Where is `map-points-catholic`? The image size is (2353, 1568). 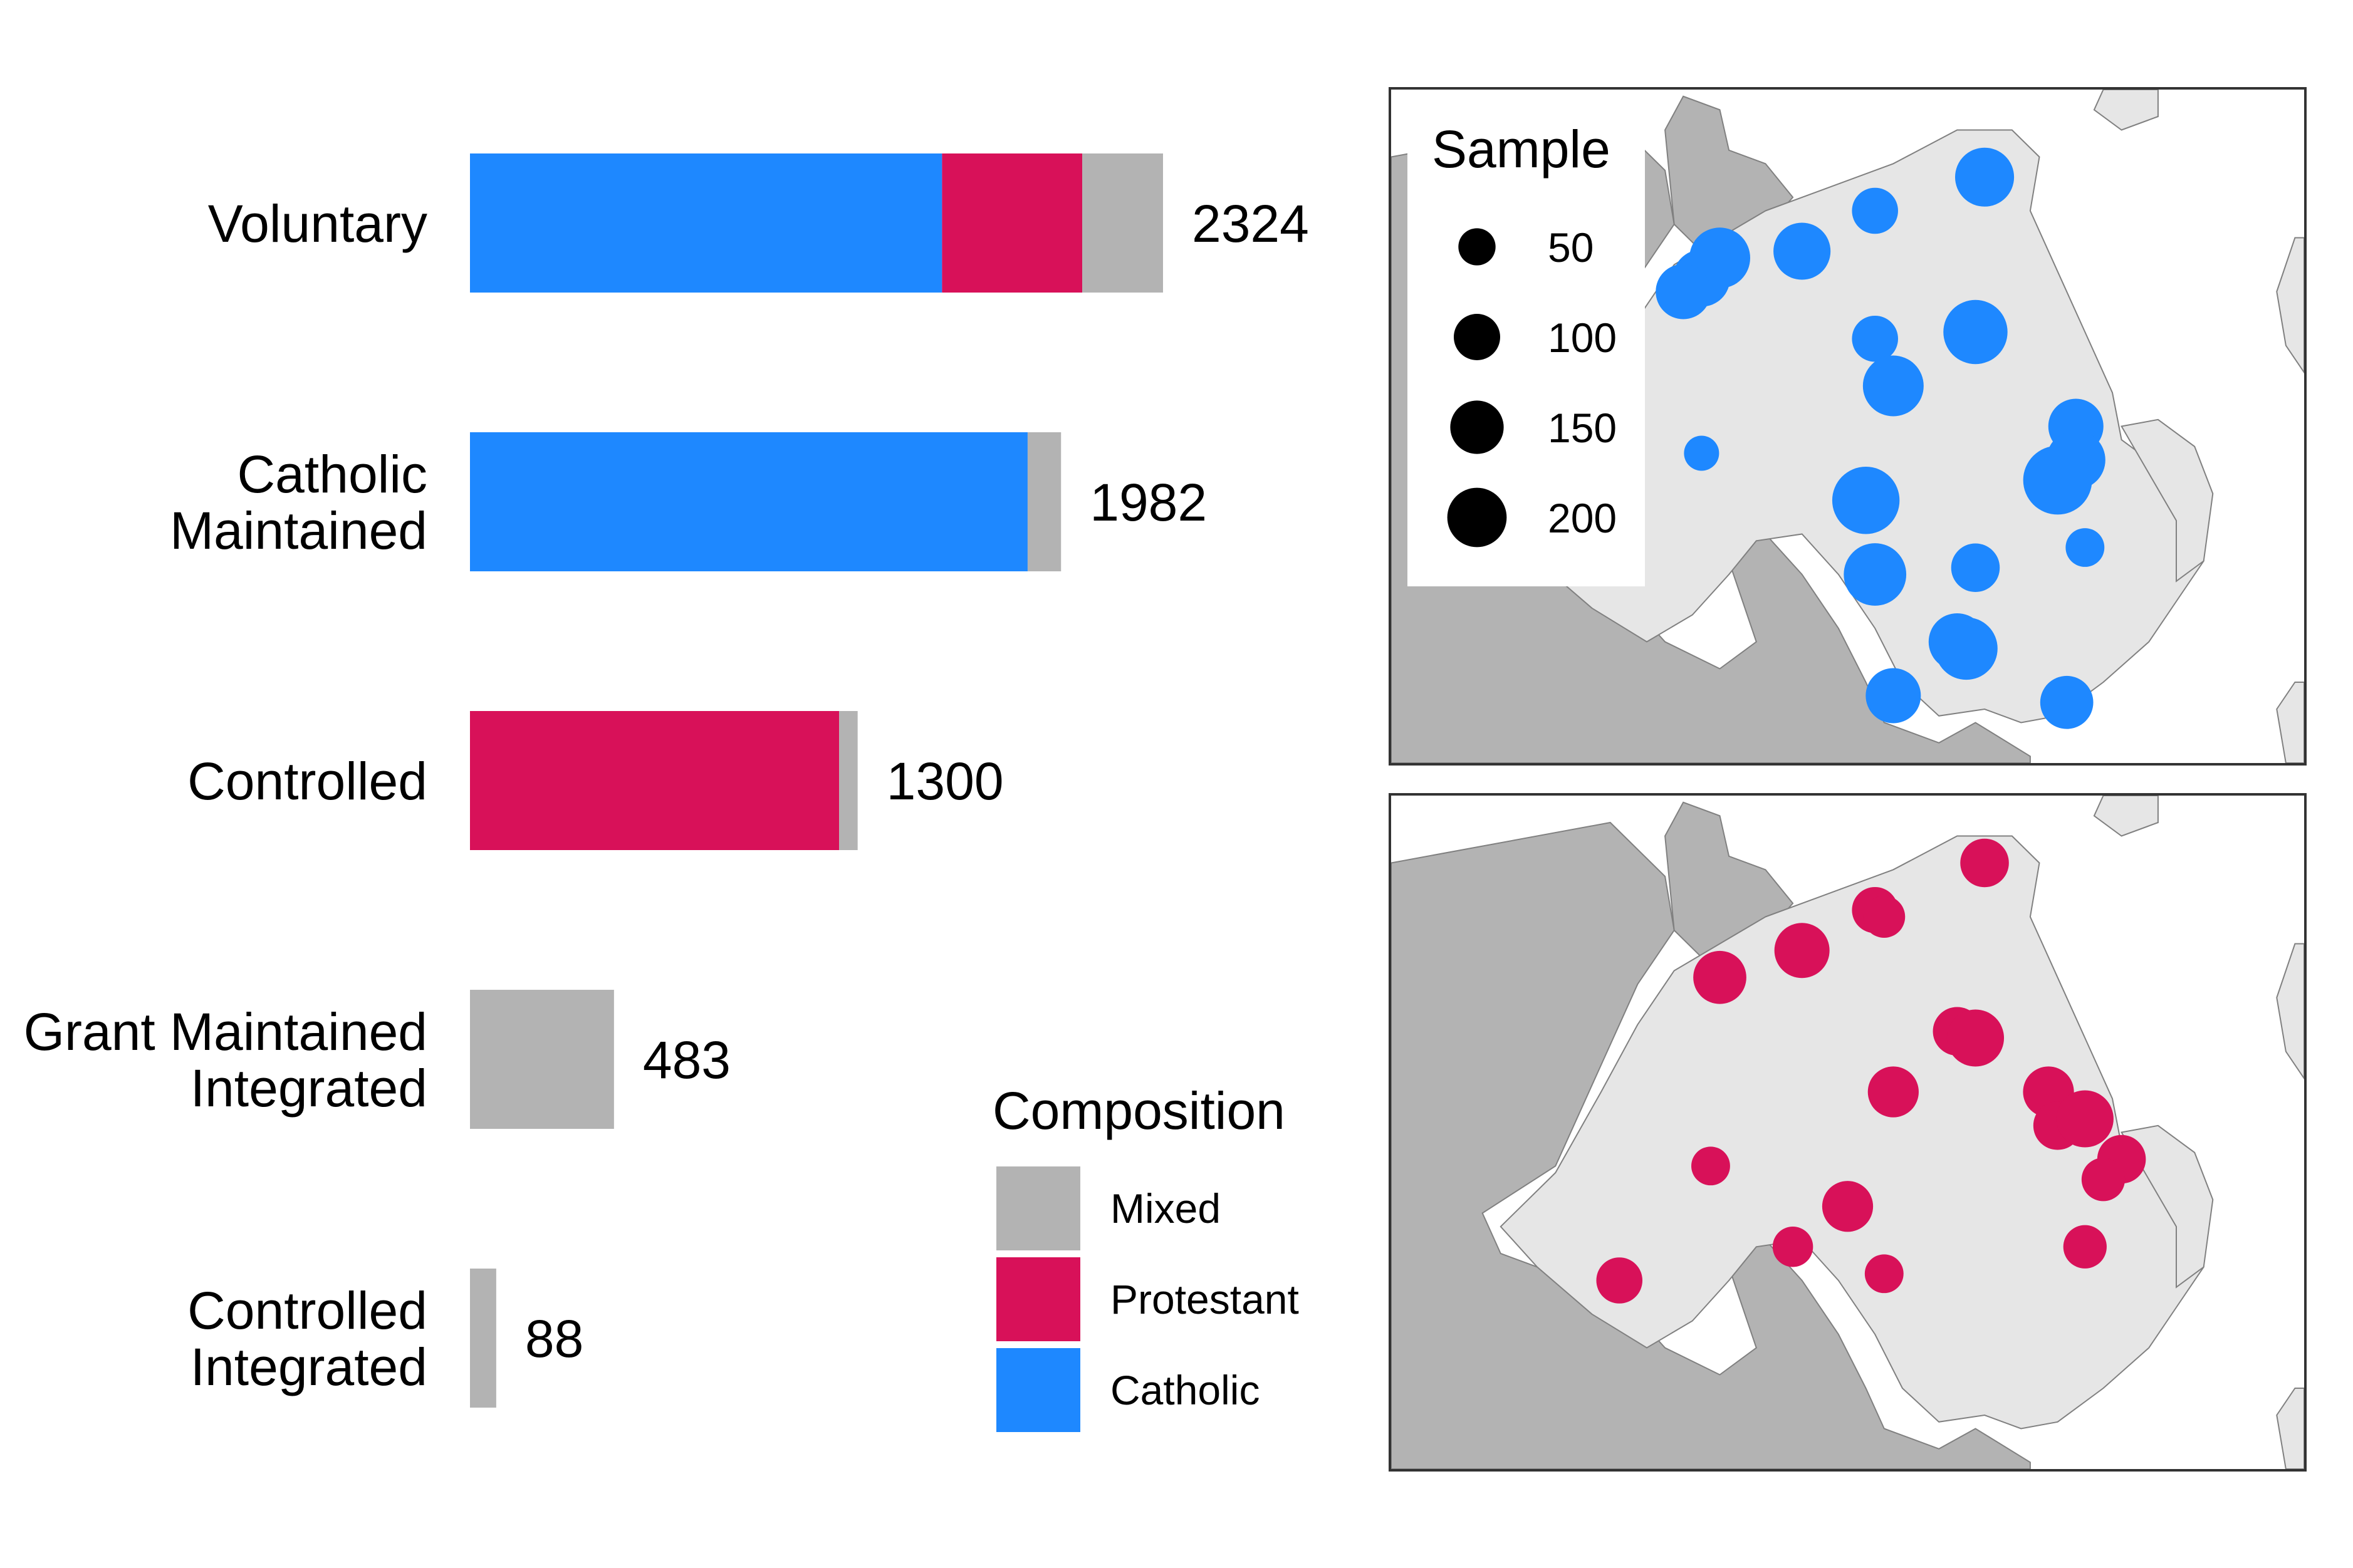
map-points-catholic is located at coordinates (1881, 438).